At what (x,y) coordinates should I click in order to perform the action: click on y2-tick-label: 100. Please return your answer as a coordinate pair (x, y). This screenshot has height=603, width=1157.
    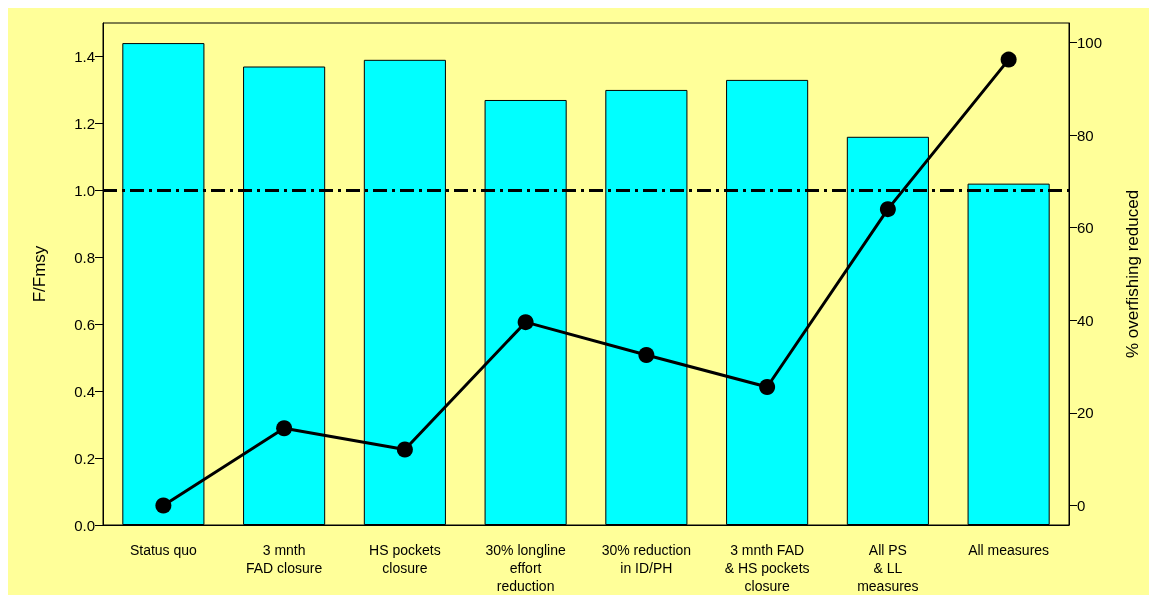
    Looking at the image, I should click on (1090, 42).